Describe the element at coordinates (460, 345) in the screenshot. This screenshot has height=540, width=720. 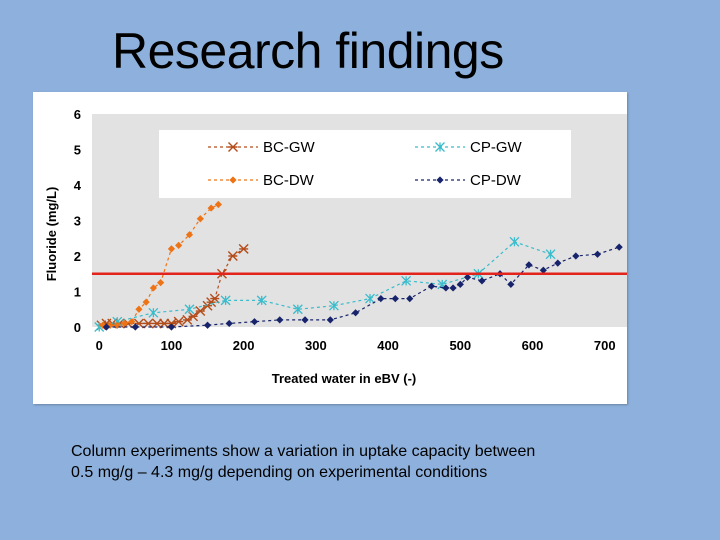
I see `x-tick-label: 500` at that location.